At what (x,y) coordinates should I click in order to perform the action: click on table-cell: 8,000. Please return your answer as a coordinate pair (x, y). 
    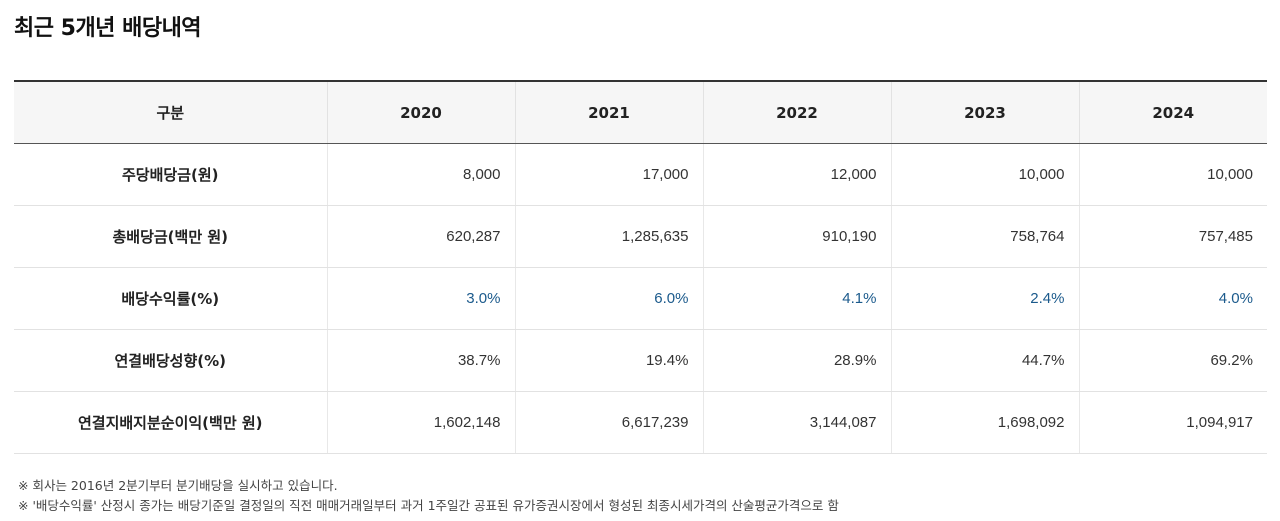
    Looking at the image, I should click on (420, 174).